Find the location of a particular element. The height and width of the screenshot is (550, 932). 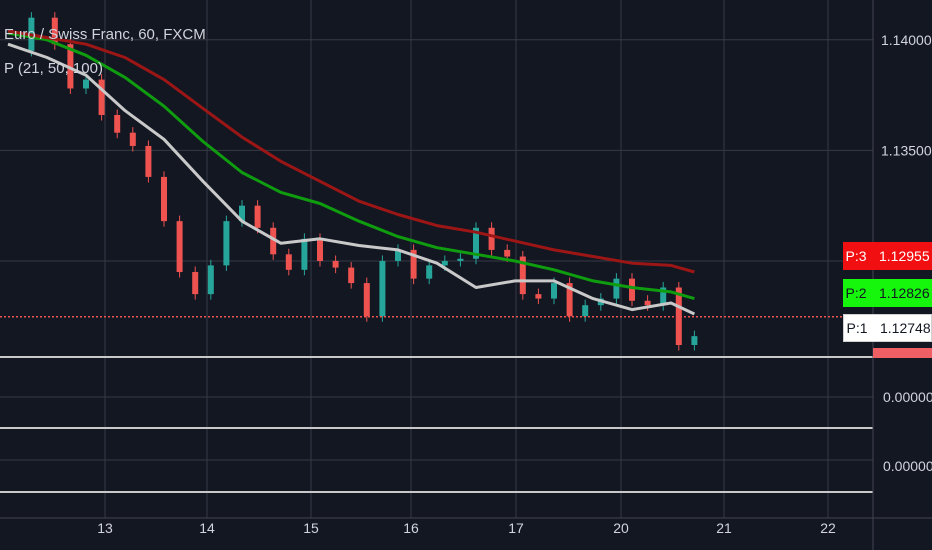

badge-tag: P:3 is located at coordinates (856, 256).